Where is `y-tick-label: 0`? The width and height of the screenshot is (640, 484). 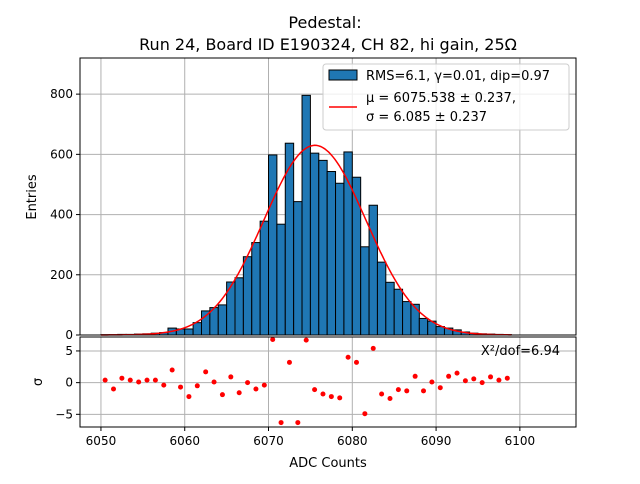 y-tick-label: 0 is located at coordinates (69, 335).